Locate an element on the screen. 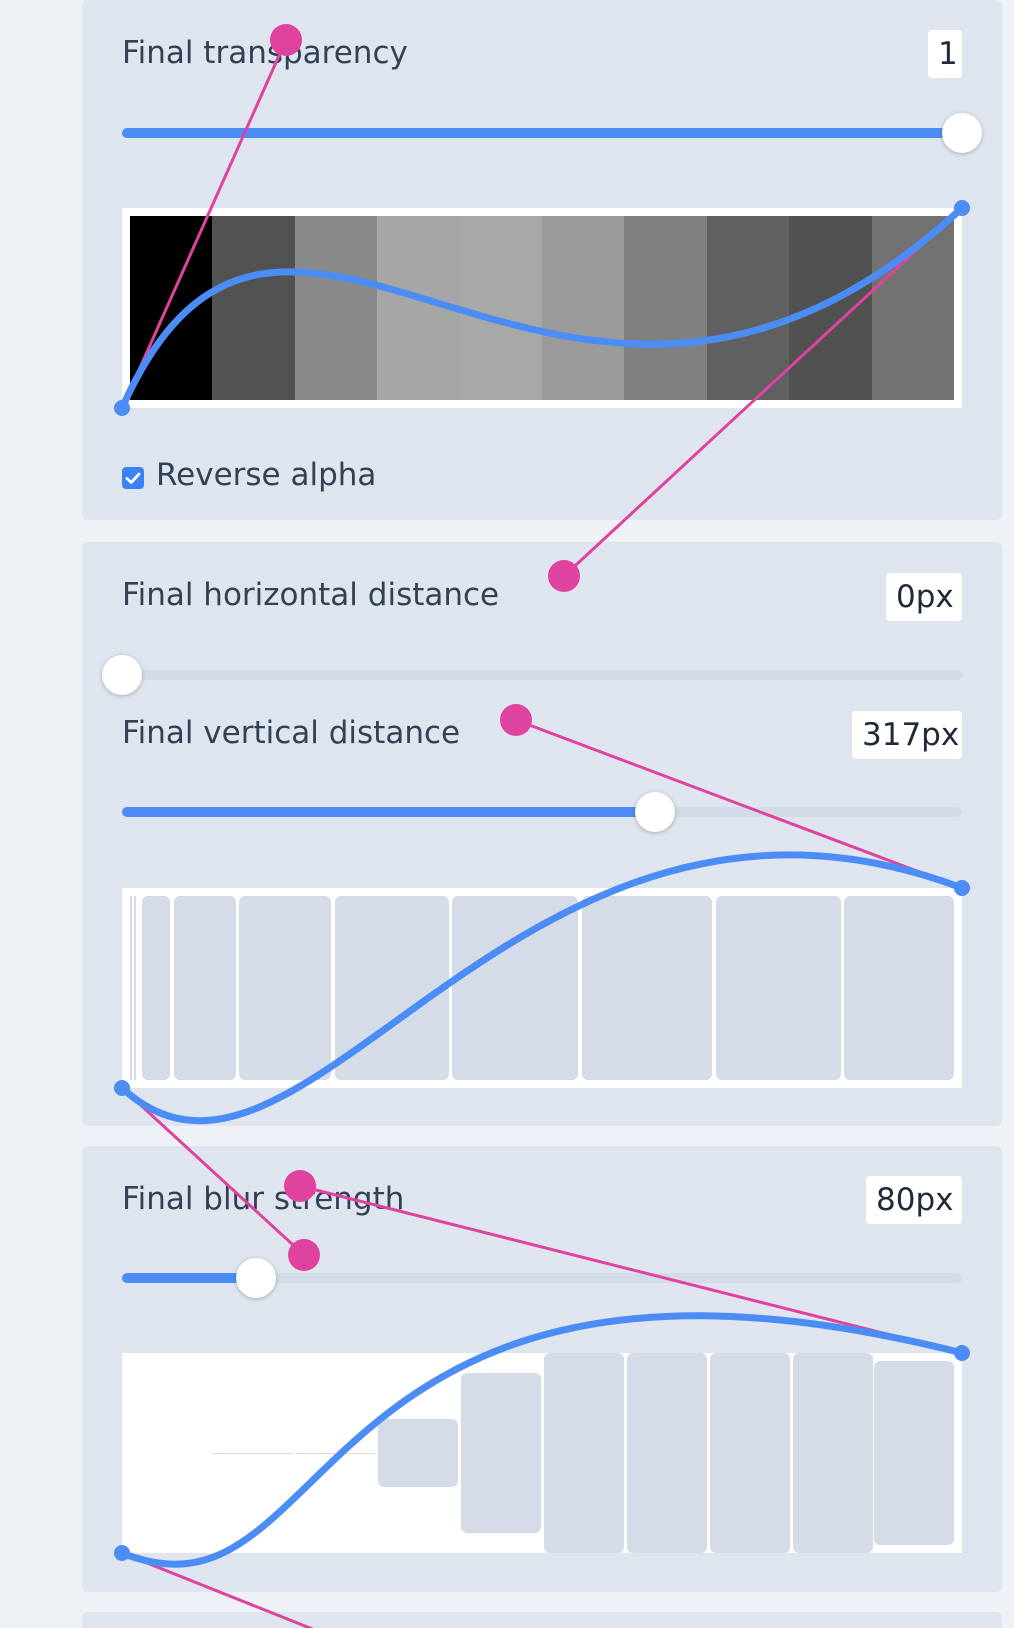 This screenshot has width=1014, height=1628. check-icon is located at coordinates (133, 478).